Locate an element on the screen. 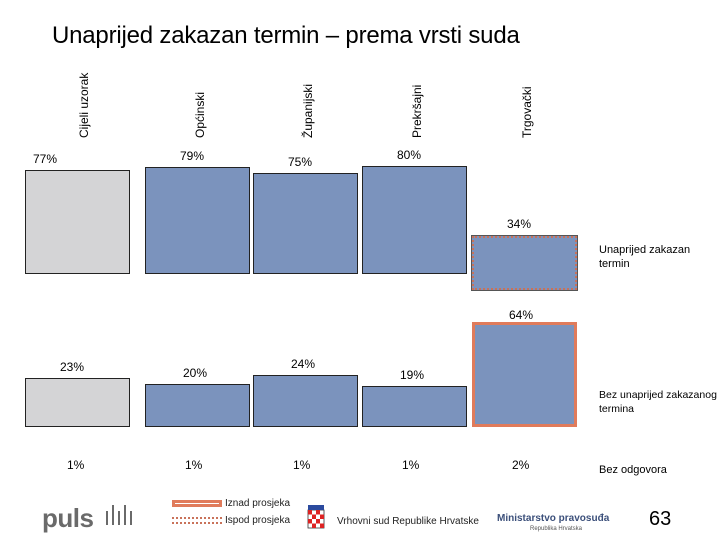 The image size is (720, 540). side-label-unscheduled: Bez unaprijed zakazanog termina is located at coordinates (658, 402).